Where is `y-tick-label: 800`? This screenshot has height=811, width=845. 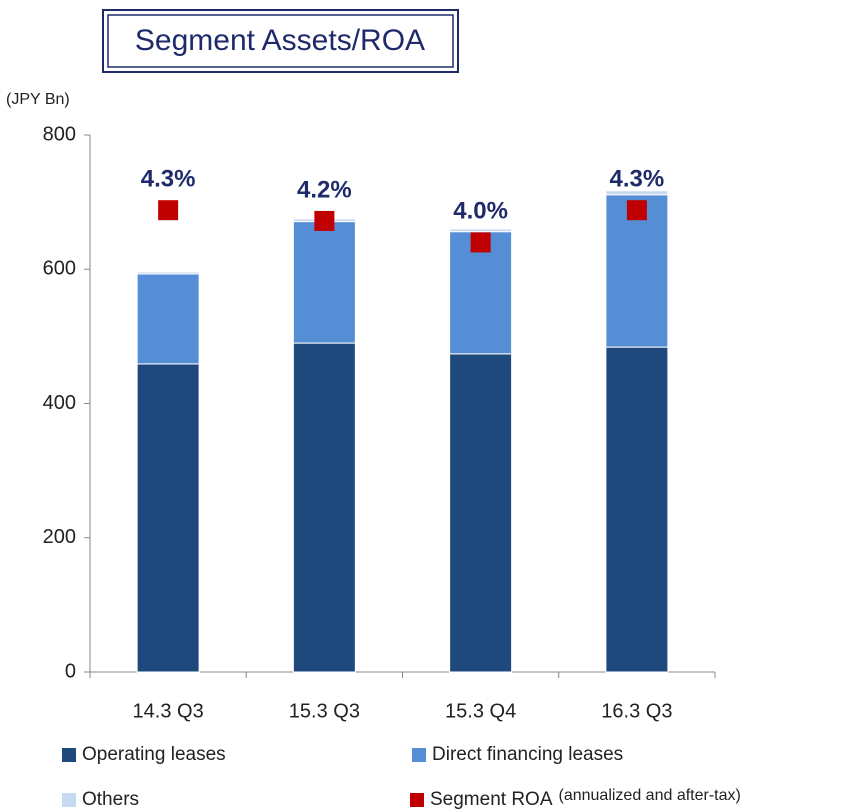 y-tick-label: 800 is located at coordinates (59, 134).